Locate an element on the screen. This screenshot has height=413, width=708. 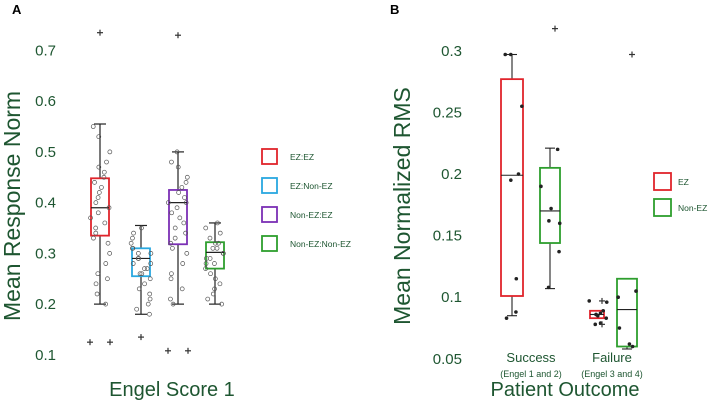
panel-b-label: B is located at coordinates (394, 9).